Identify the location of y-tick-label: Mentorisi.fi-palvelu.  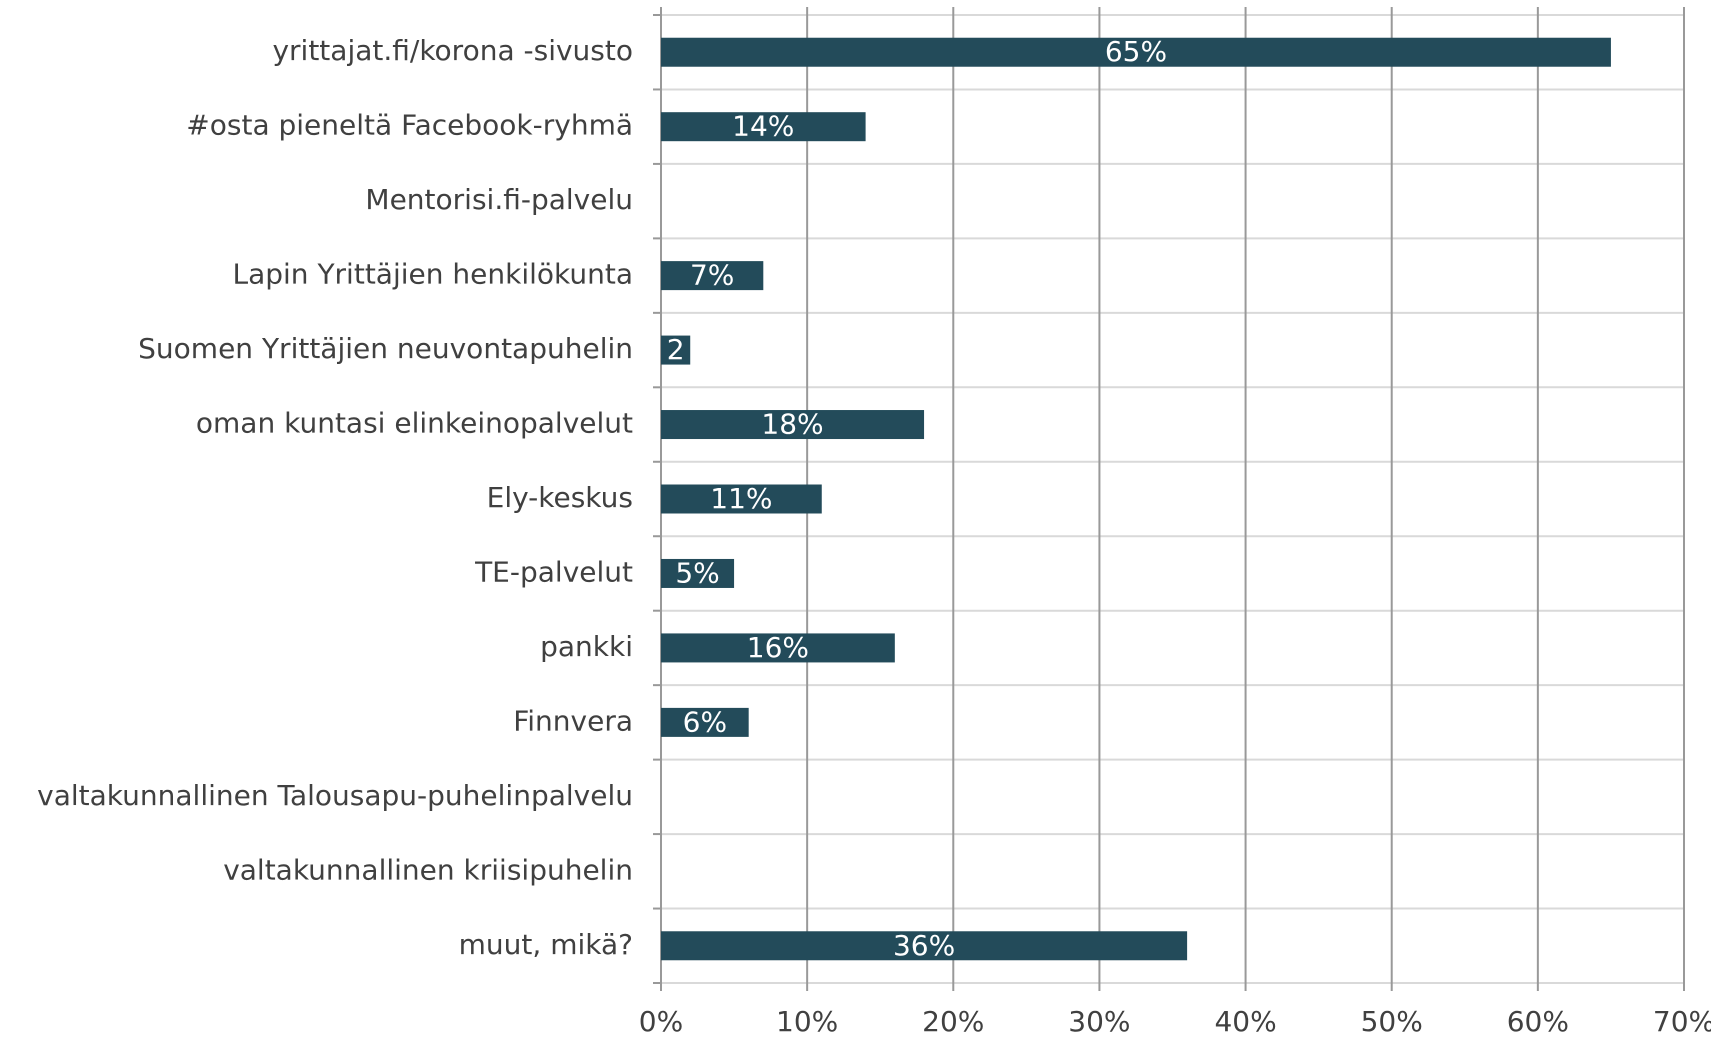
(499, 199).